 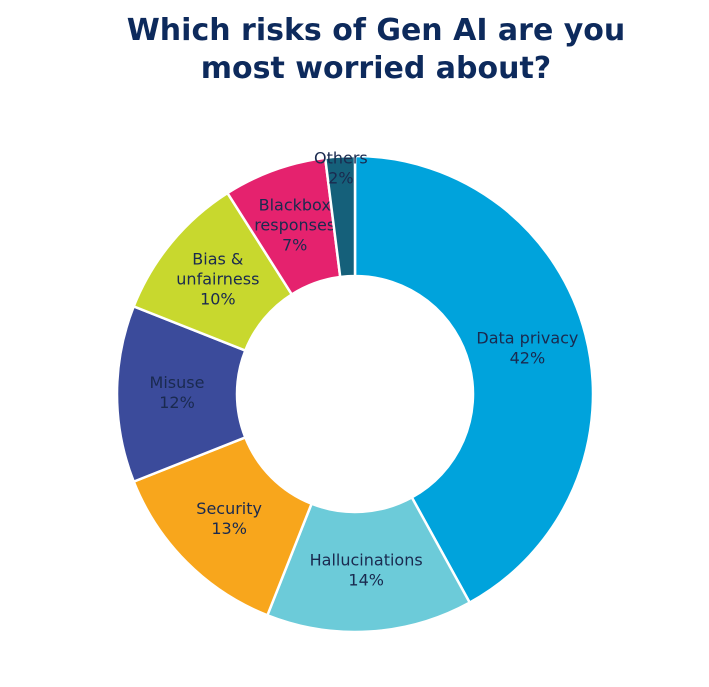 I want to click on slice-label: Misuse, so click(x=177, y=382).